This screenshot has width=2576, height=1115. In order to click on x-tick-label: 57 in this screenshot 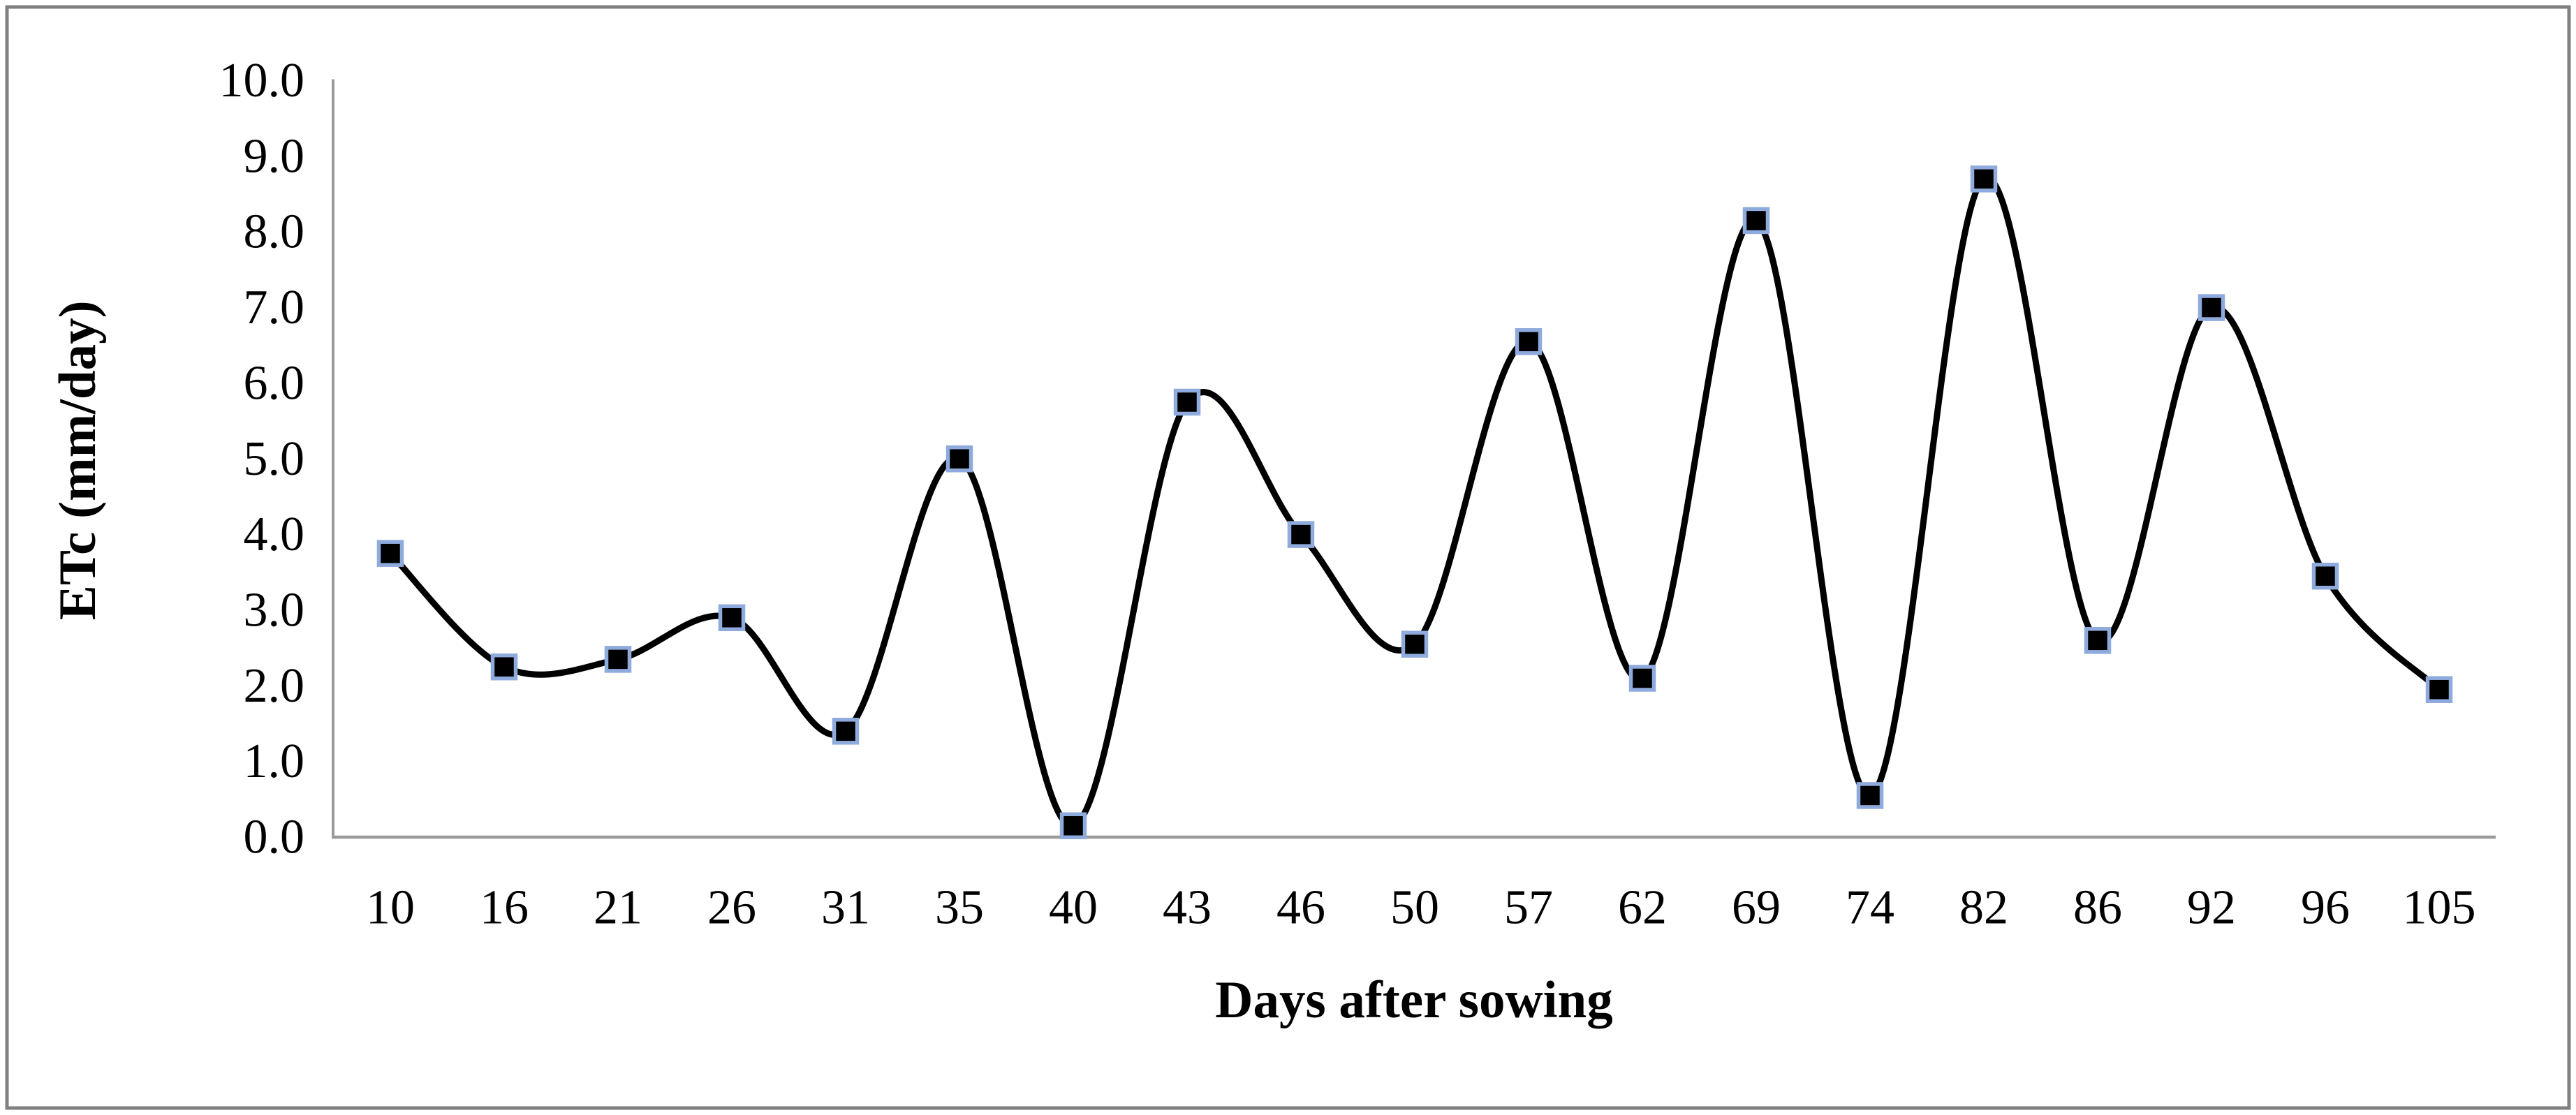, I will do `click(1528, 908)`.